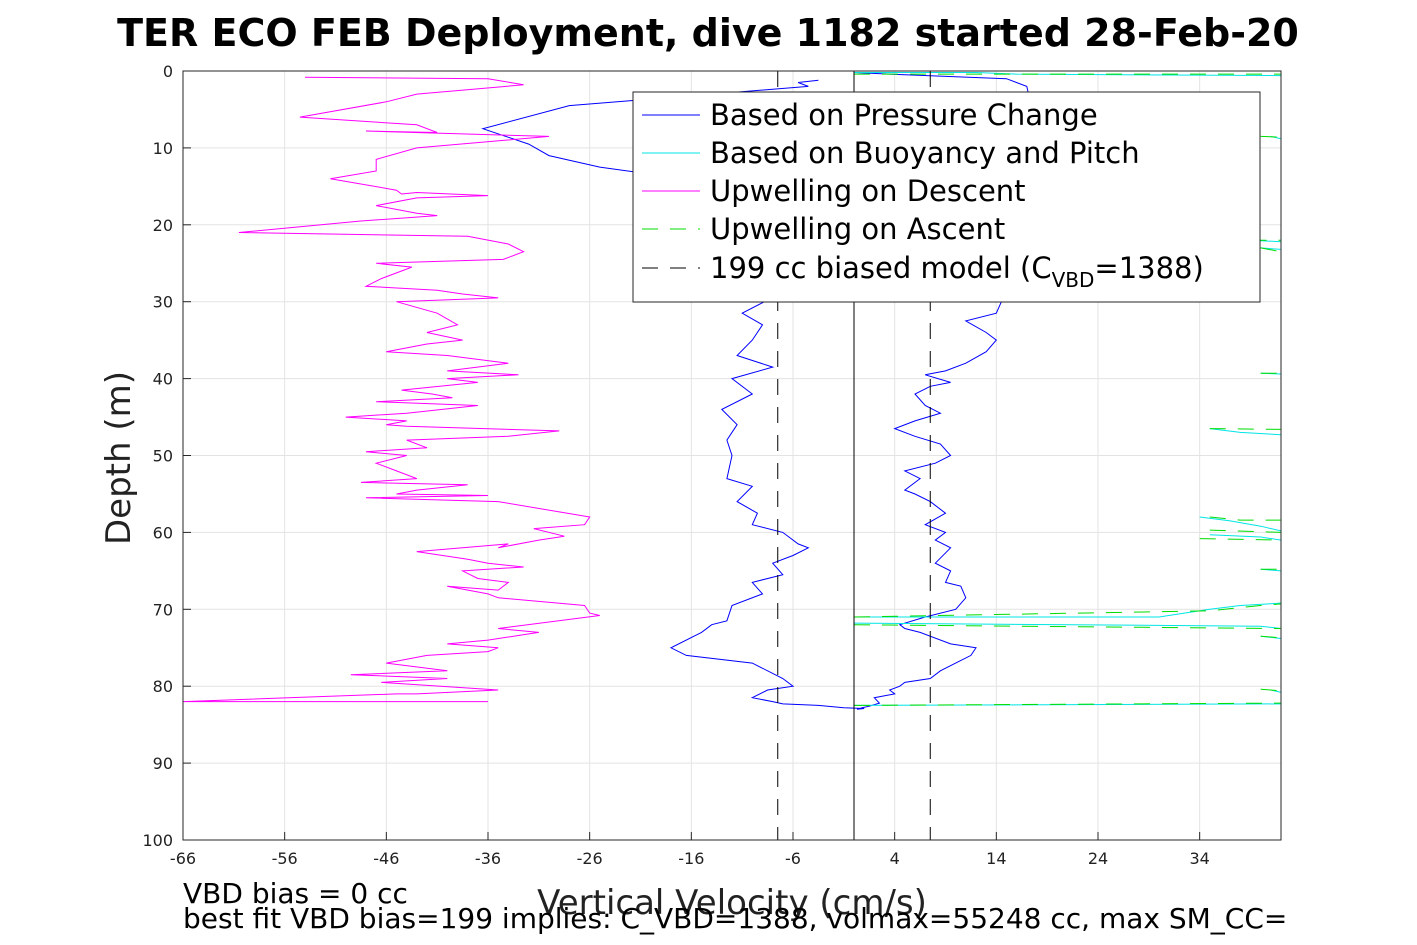  What do you see at coordinates (163, 609) in the screenshot?
I see `y-tick-label: 70` at bounding box center [163, 609].